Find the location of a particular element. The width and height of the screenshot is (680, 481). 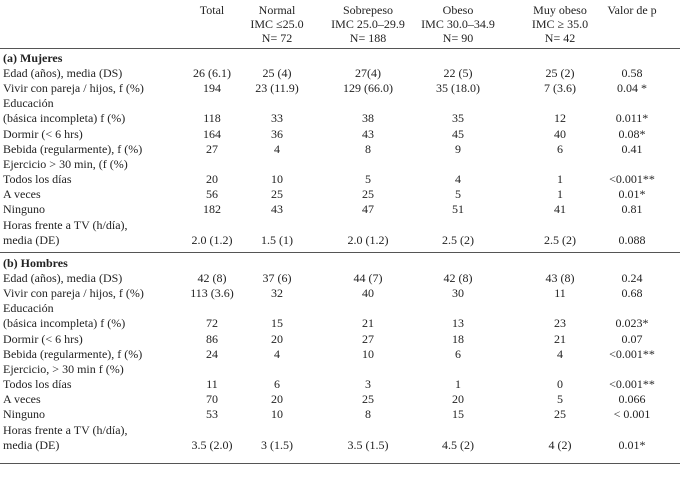

cell: 43 is located at coordinates (368, 133).